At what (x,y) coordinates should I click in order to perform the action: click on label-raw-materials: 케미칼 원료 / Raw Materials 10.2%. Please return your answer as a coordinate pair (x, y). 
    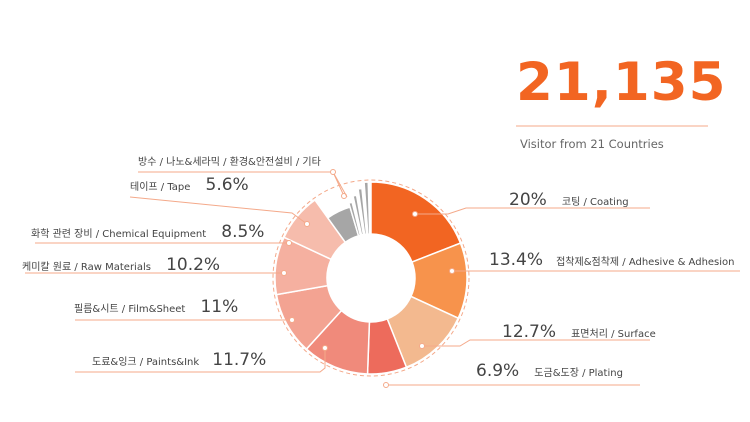
    Looking at the image, I should click on (121, 265).